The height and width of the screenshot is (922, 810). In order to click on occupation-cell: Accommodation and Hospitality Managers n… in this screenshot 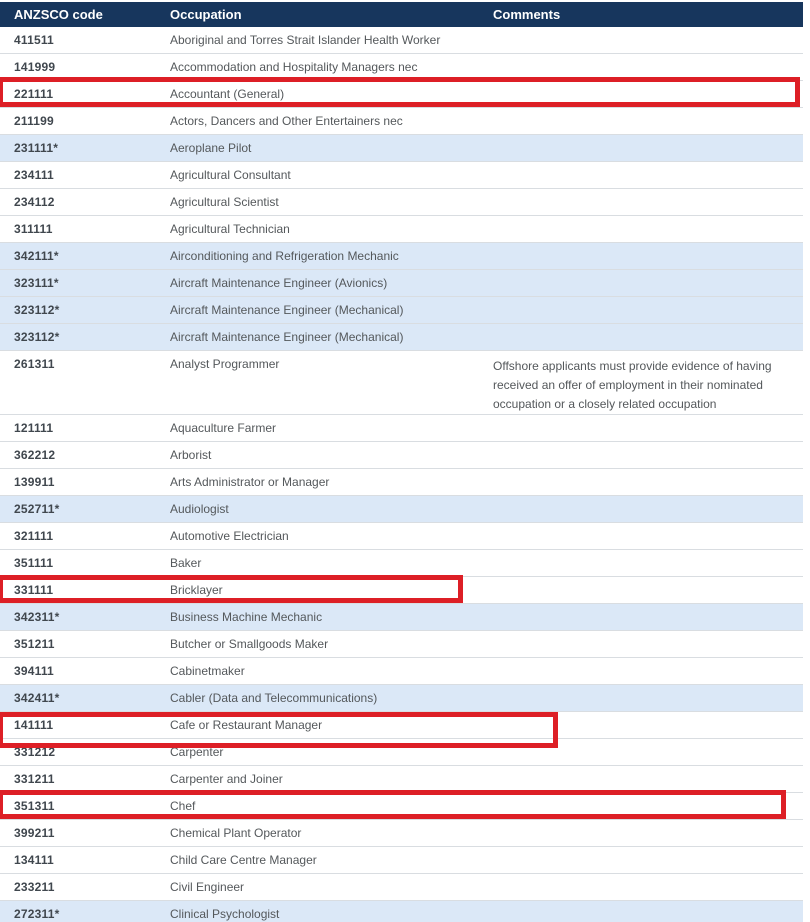, I will do `click(294, 67)`.